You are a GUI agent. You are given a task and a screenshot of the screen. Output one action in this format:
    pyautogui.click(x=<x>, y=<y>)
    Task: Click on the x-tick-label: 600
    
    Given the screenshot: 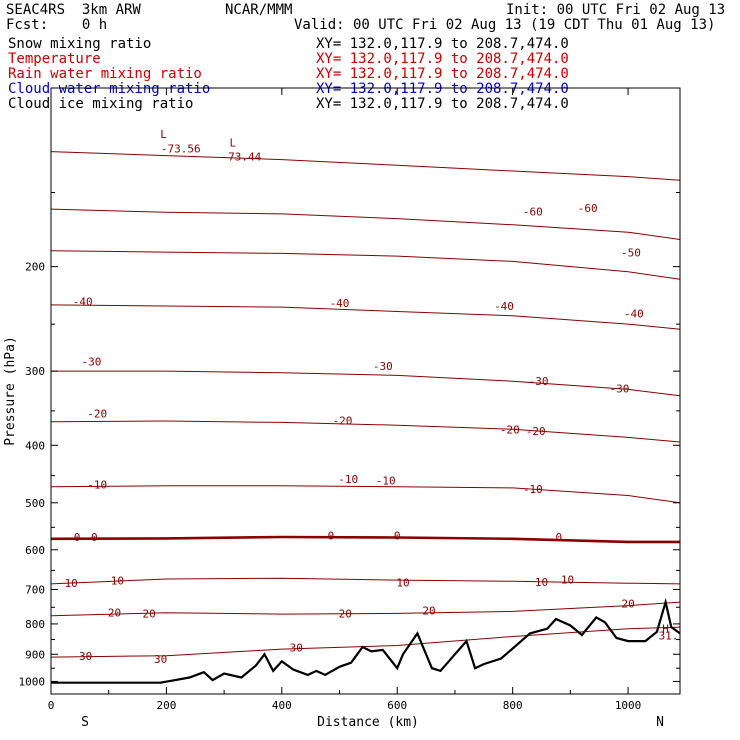 What is the action you would take?
    pyautogui.click(x=397, y=705)
    